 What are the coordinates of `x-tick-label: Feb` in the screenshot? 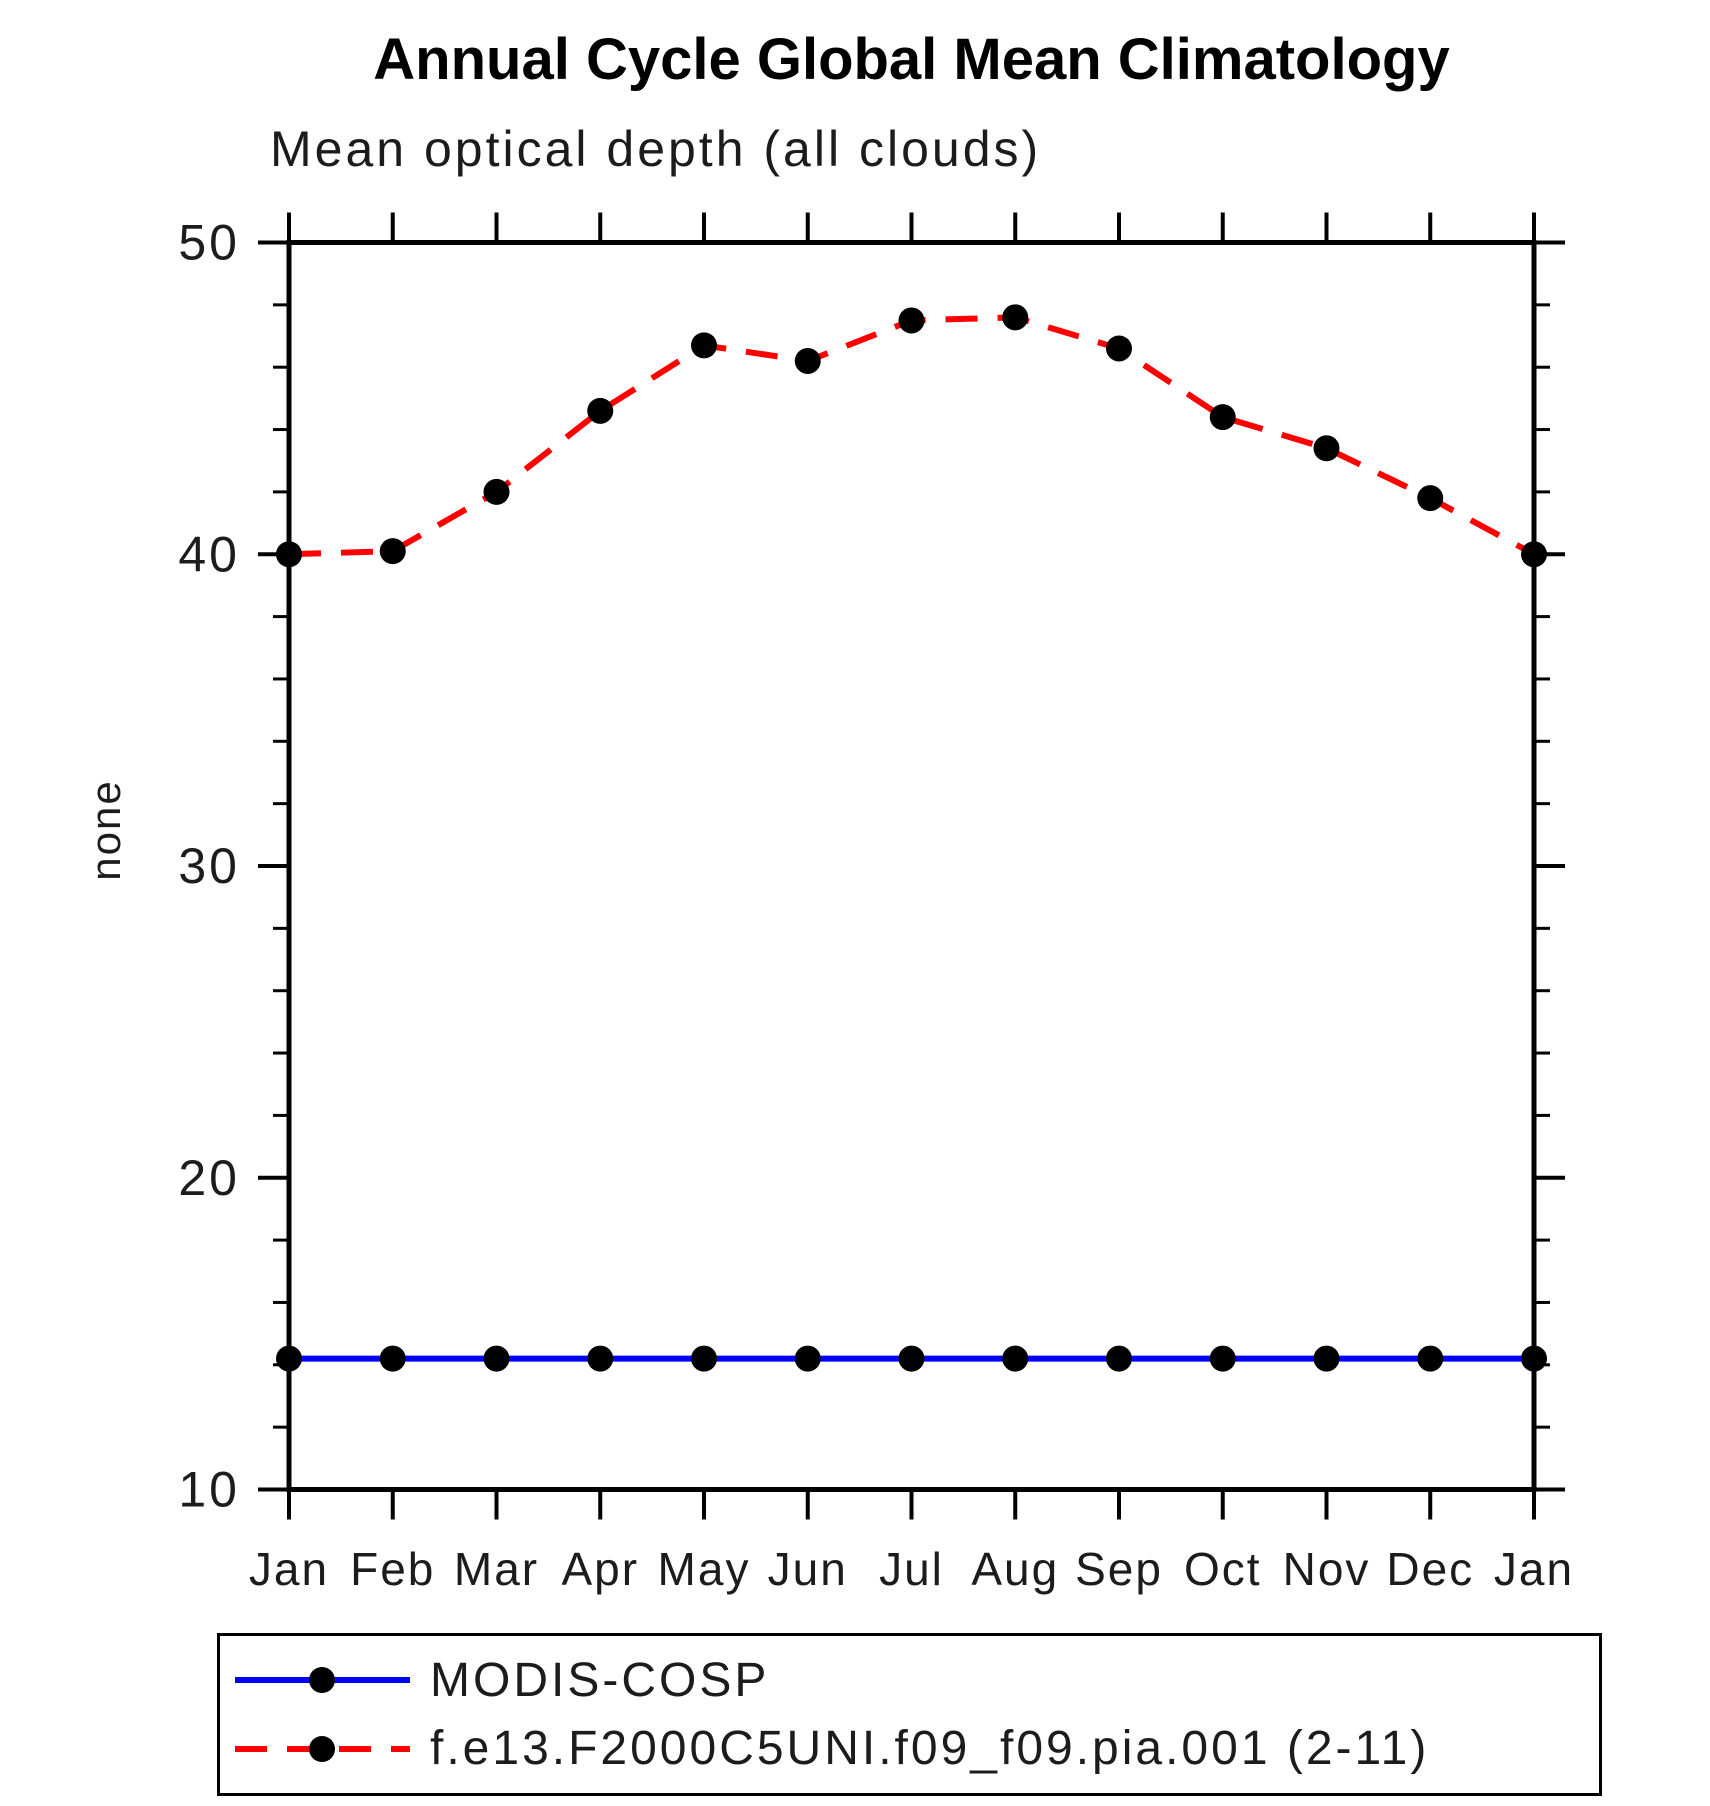 It's located at (392, 1569).